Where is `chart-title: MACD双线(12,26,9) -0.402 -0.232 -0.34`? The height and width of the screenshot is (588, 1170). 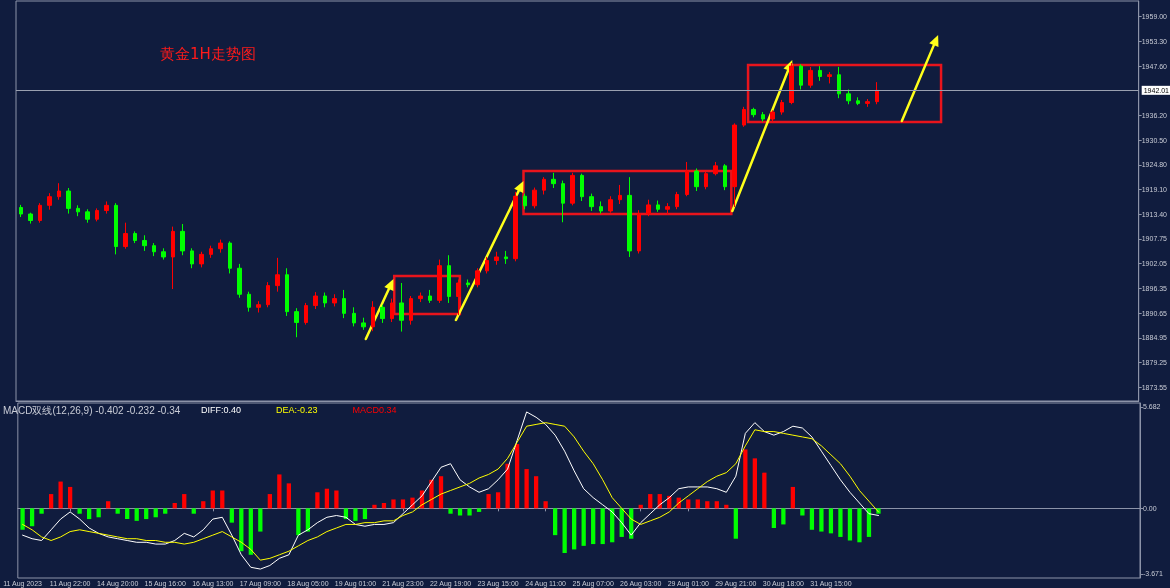
chart-title: MACD双线(12,26,9) -0.402 -0.232 -0.34 is located at coordinates (92, 410).